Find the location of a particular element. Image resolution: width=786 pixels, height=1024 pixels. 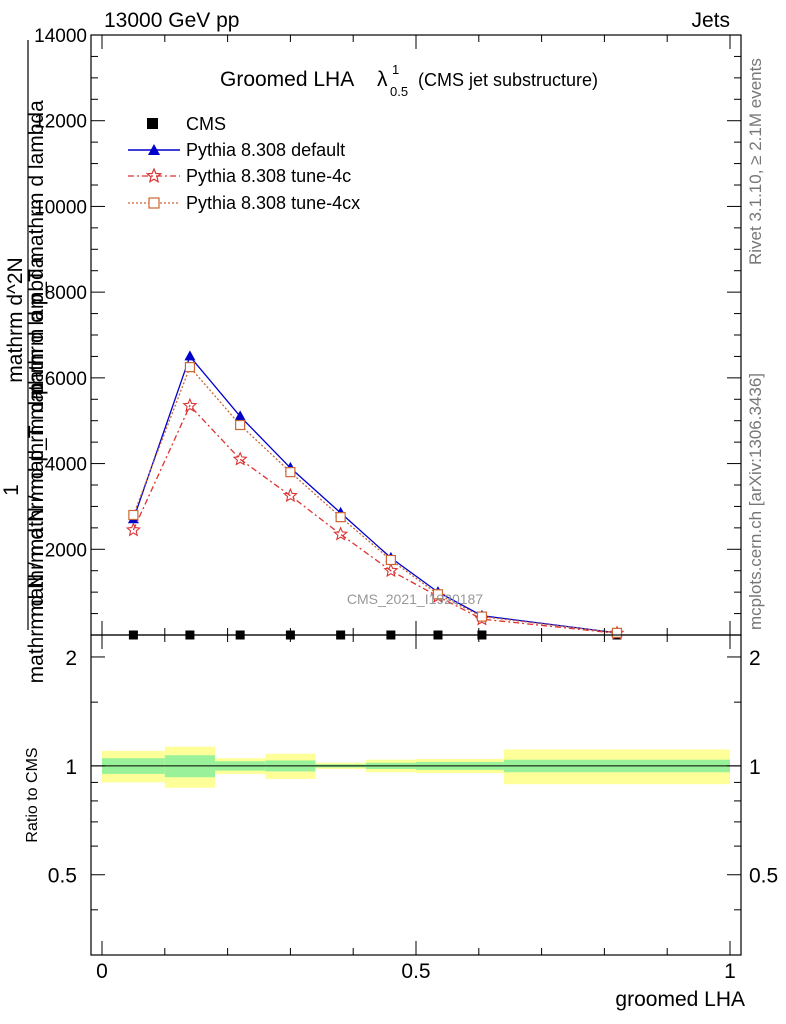

title-paren: (CMS jet substructure) is located at coordinates (508, 80).